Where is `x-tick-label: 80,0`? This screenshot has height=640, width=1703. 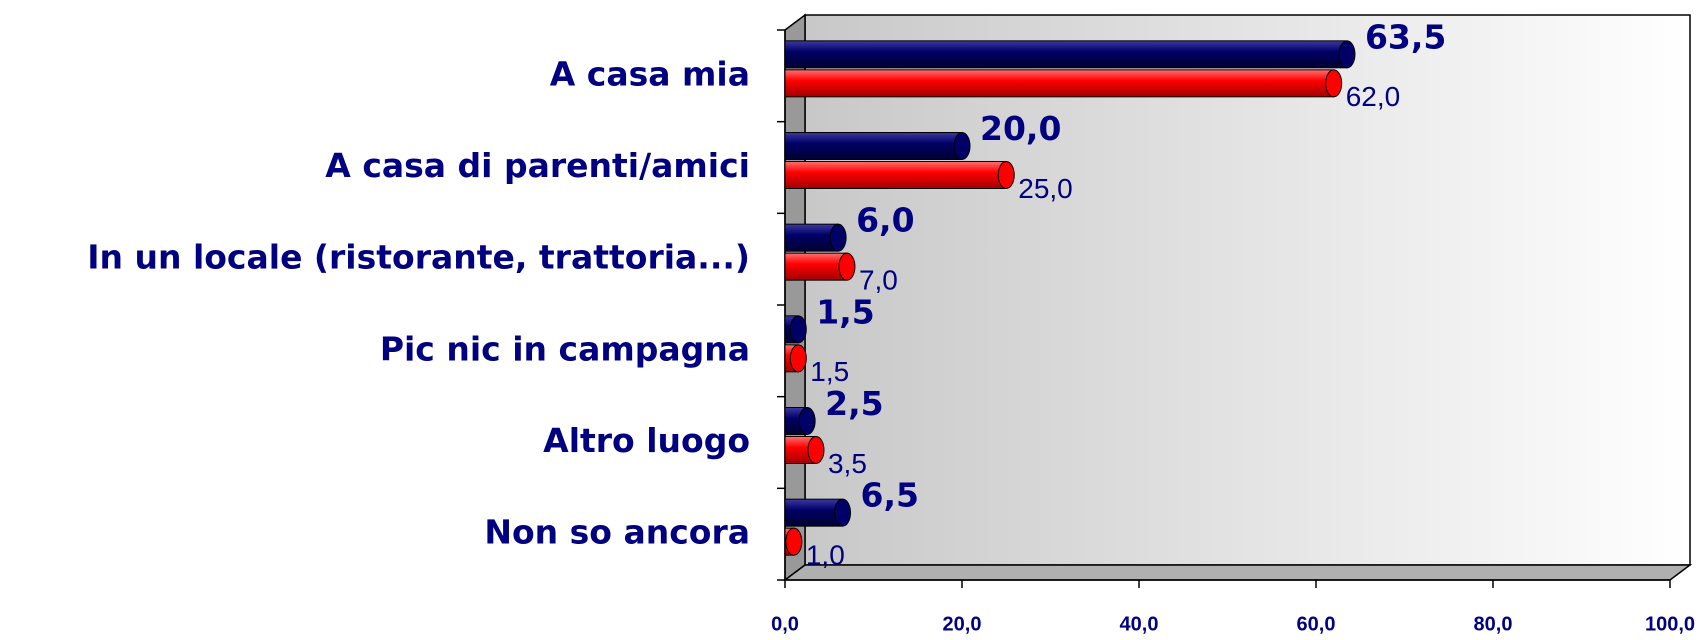 x-tick-label: 80,0 is located at coordinates (1493, 624).